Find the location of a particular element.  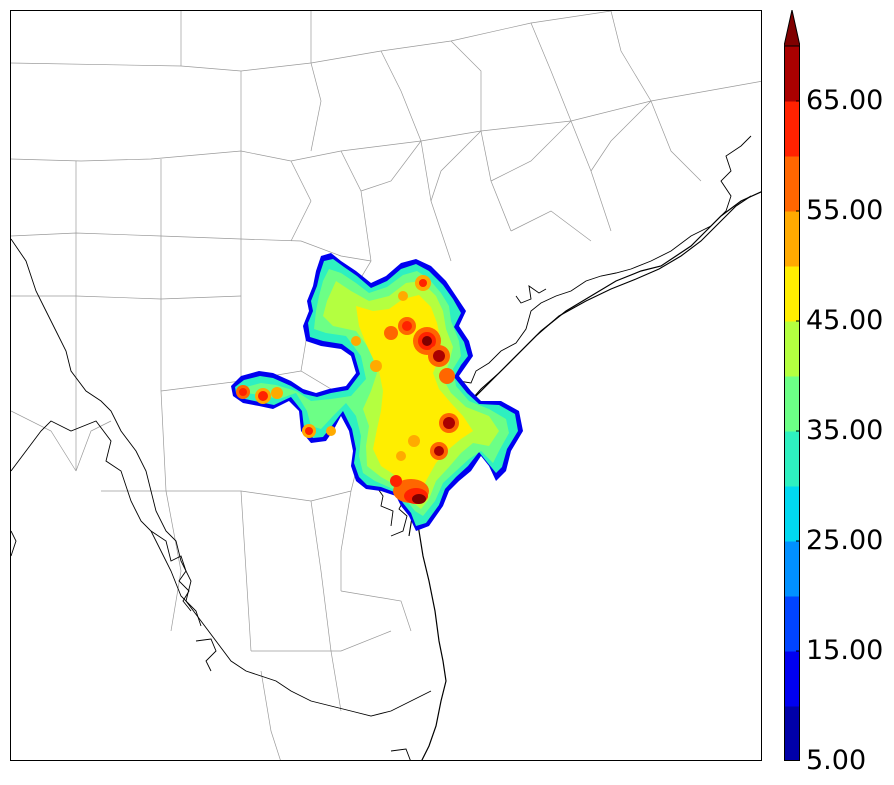

colorbar-frame is located at coordinates (792, 403).